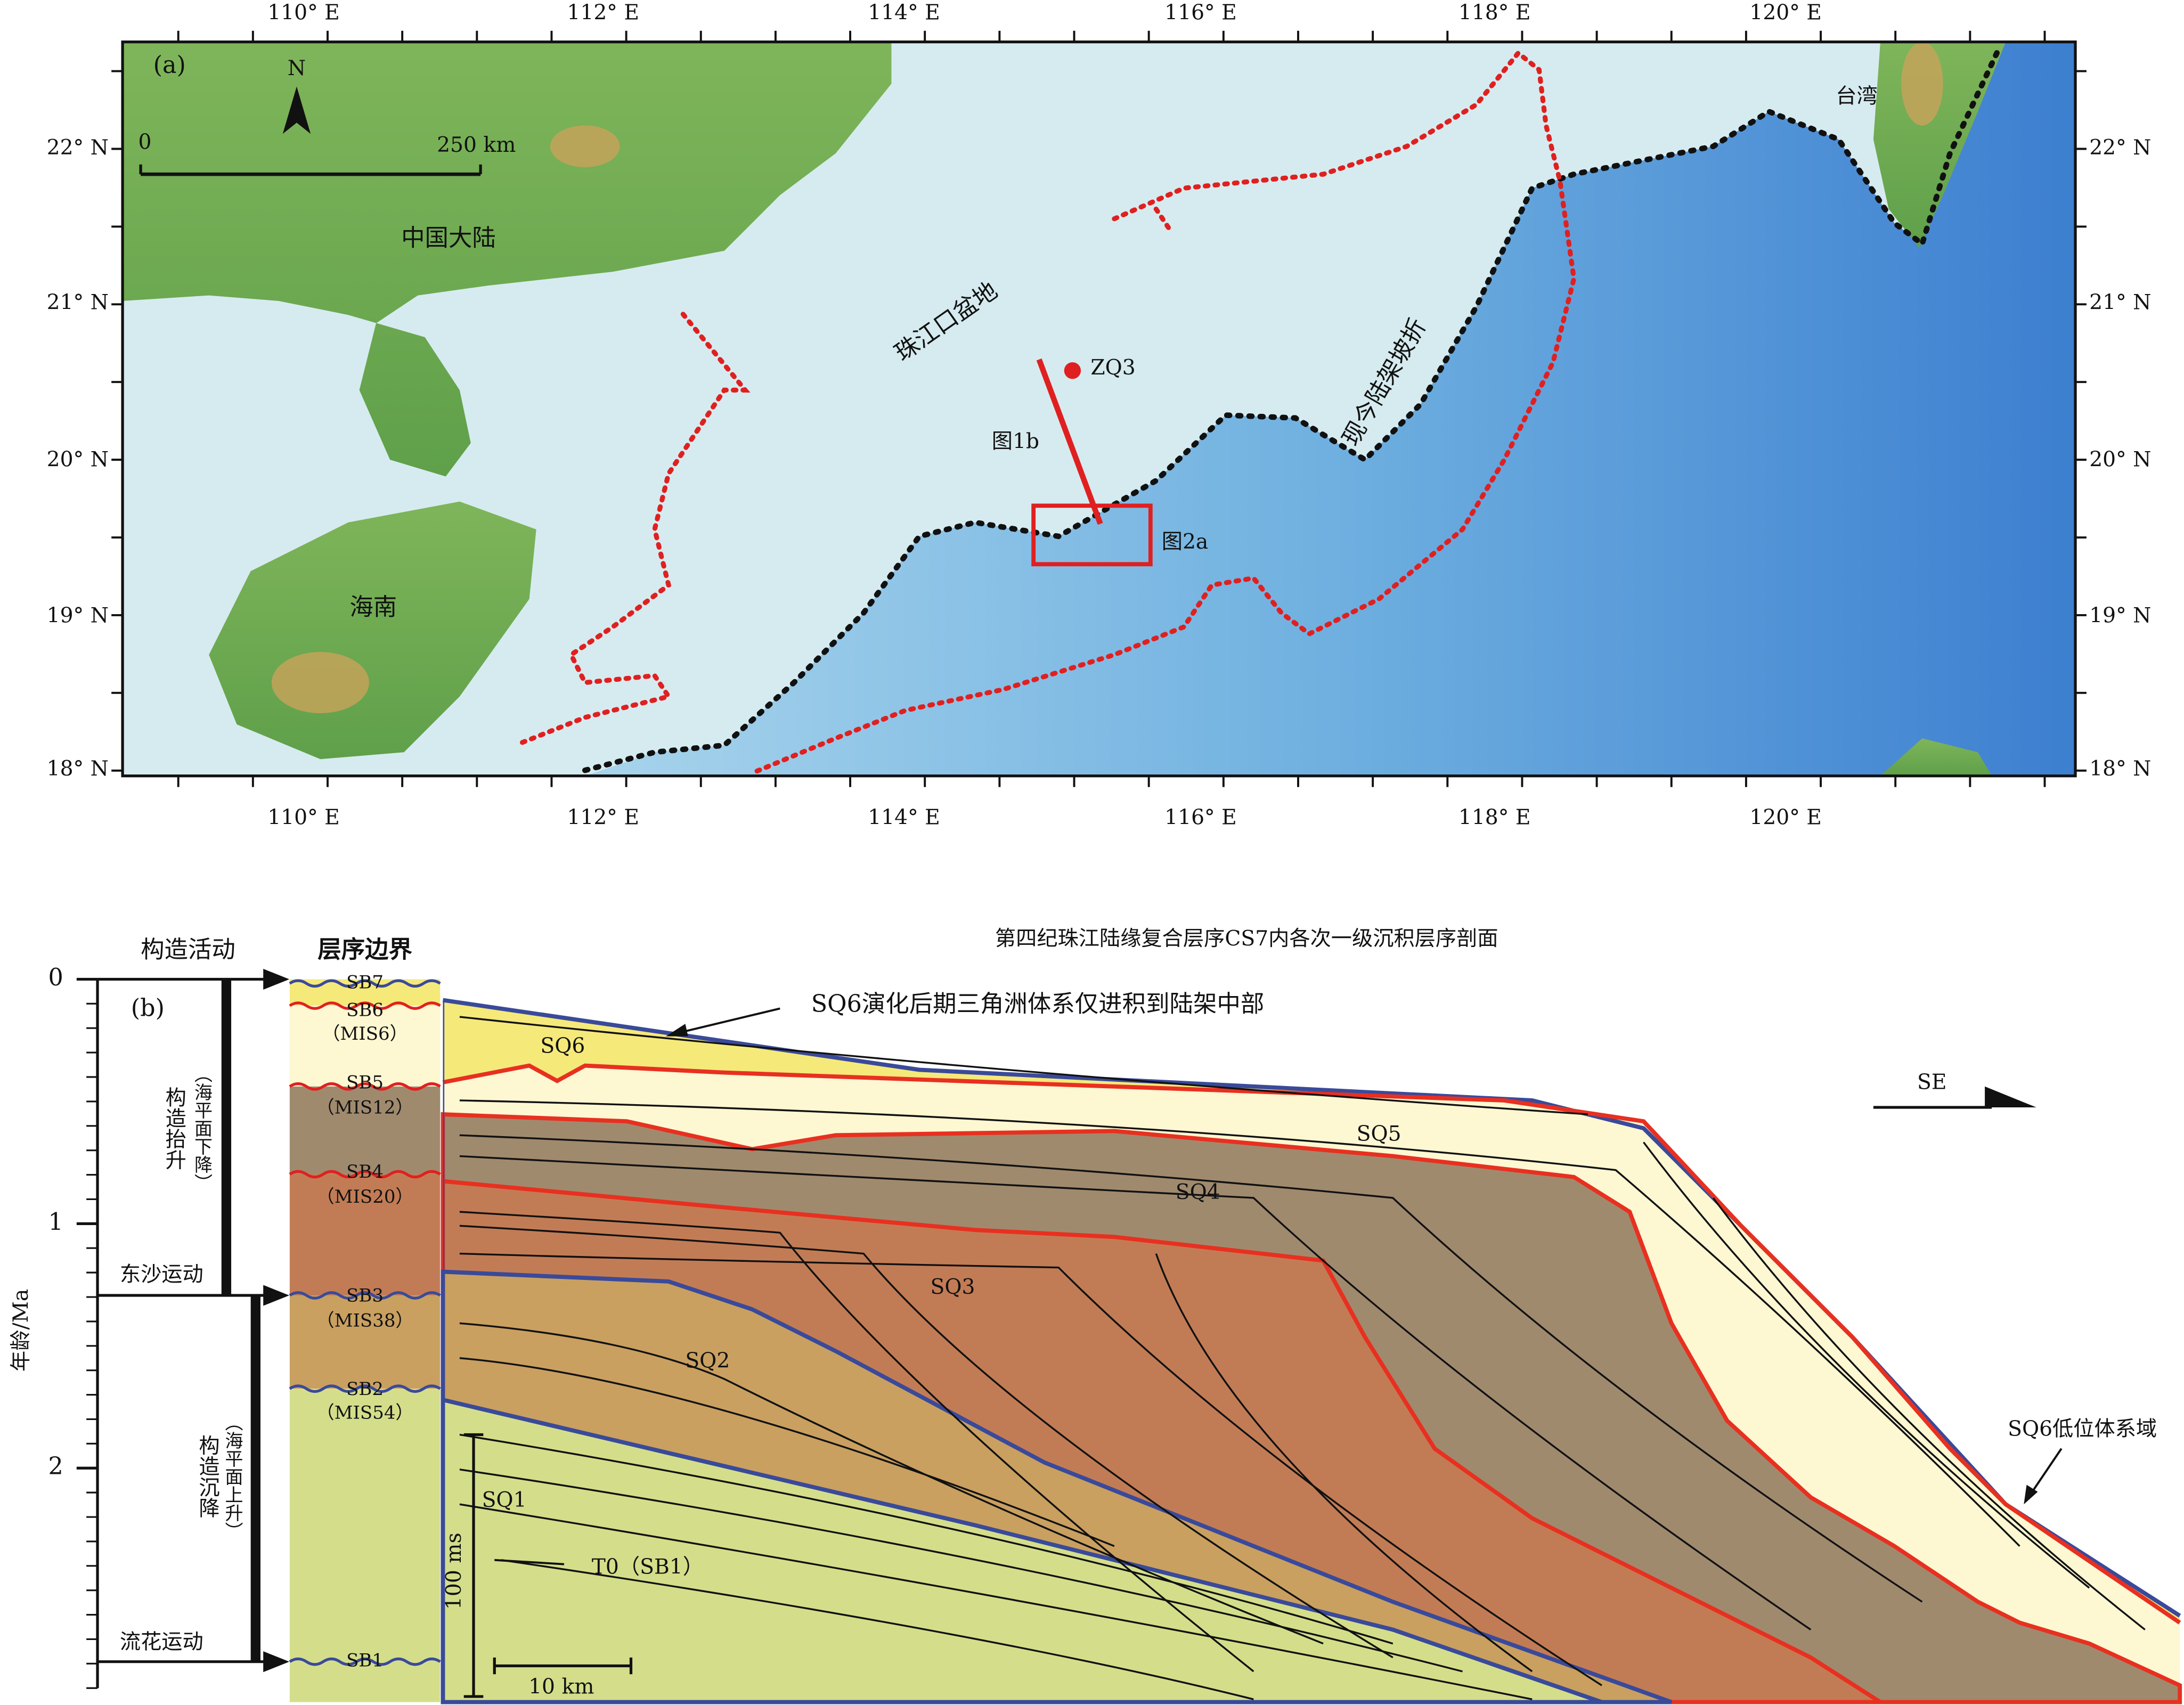  Describe the element at coordinates (207, 1476) in the screenshot. I see `tectonic-label: 构造沉降` at that location.